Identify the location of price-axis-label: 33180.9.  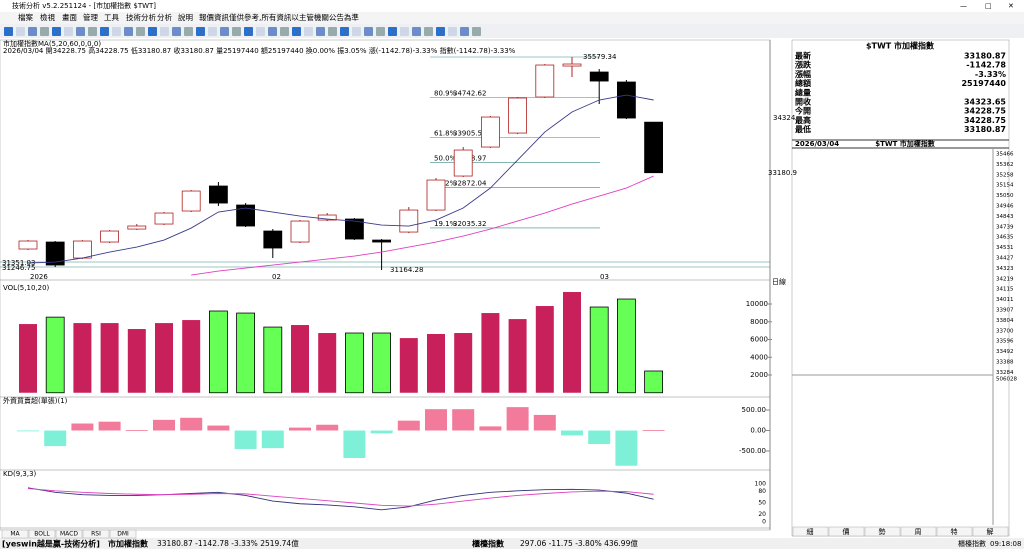
(782, 173).